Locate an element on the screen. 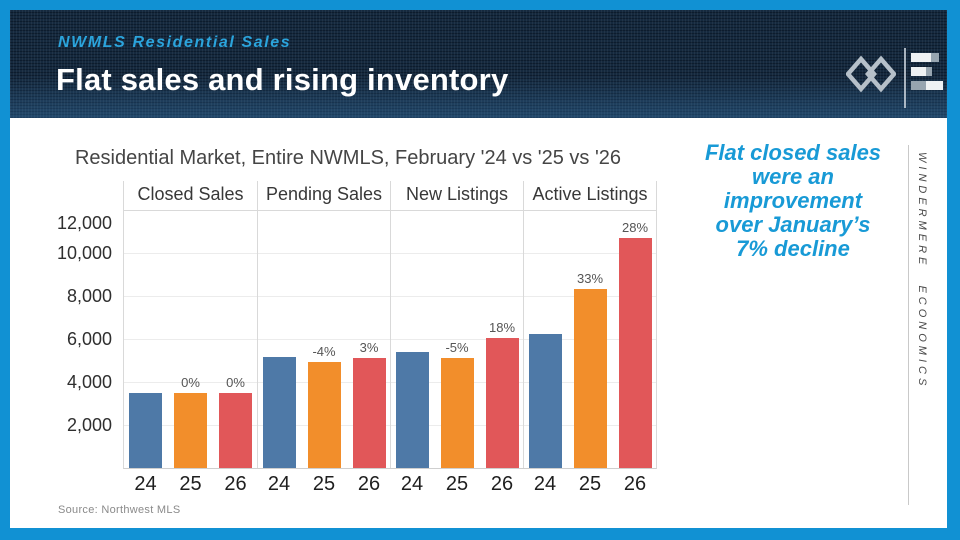 Image resolution: width=960 pixels, height=540 pixels. chart-pane: Closed Sales 24 0% 25 0% 26 is located at coordinates (190, 338).